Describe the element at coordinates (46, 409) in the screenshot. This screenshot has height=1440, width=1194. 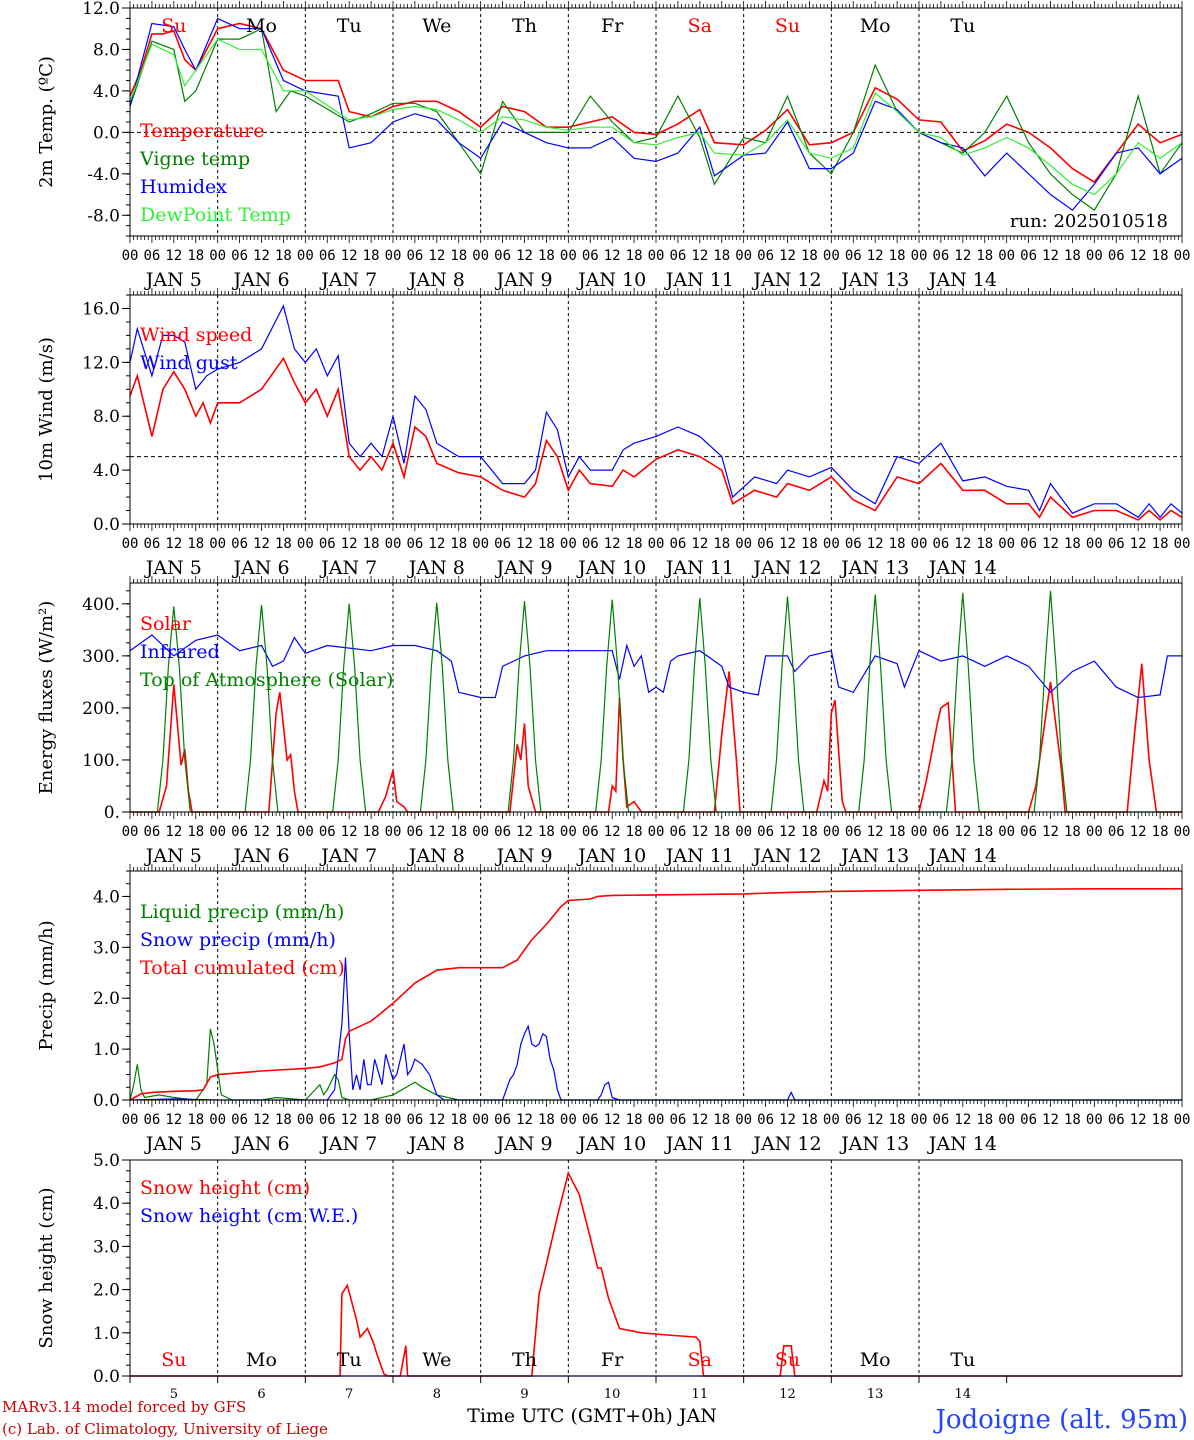
I see `y-axis-label: 10m Wind (m/s)` at that location.